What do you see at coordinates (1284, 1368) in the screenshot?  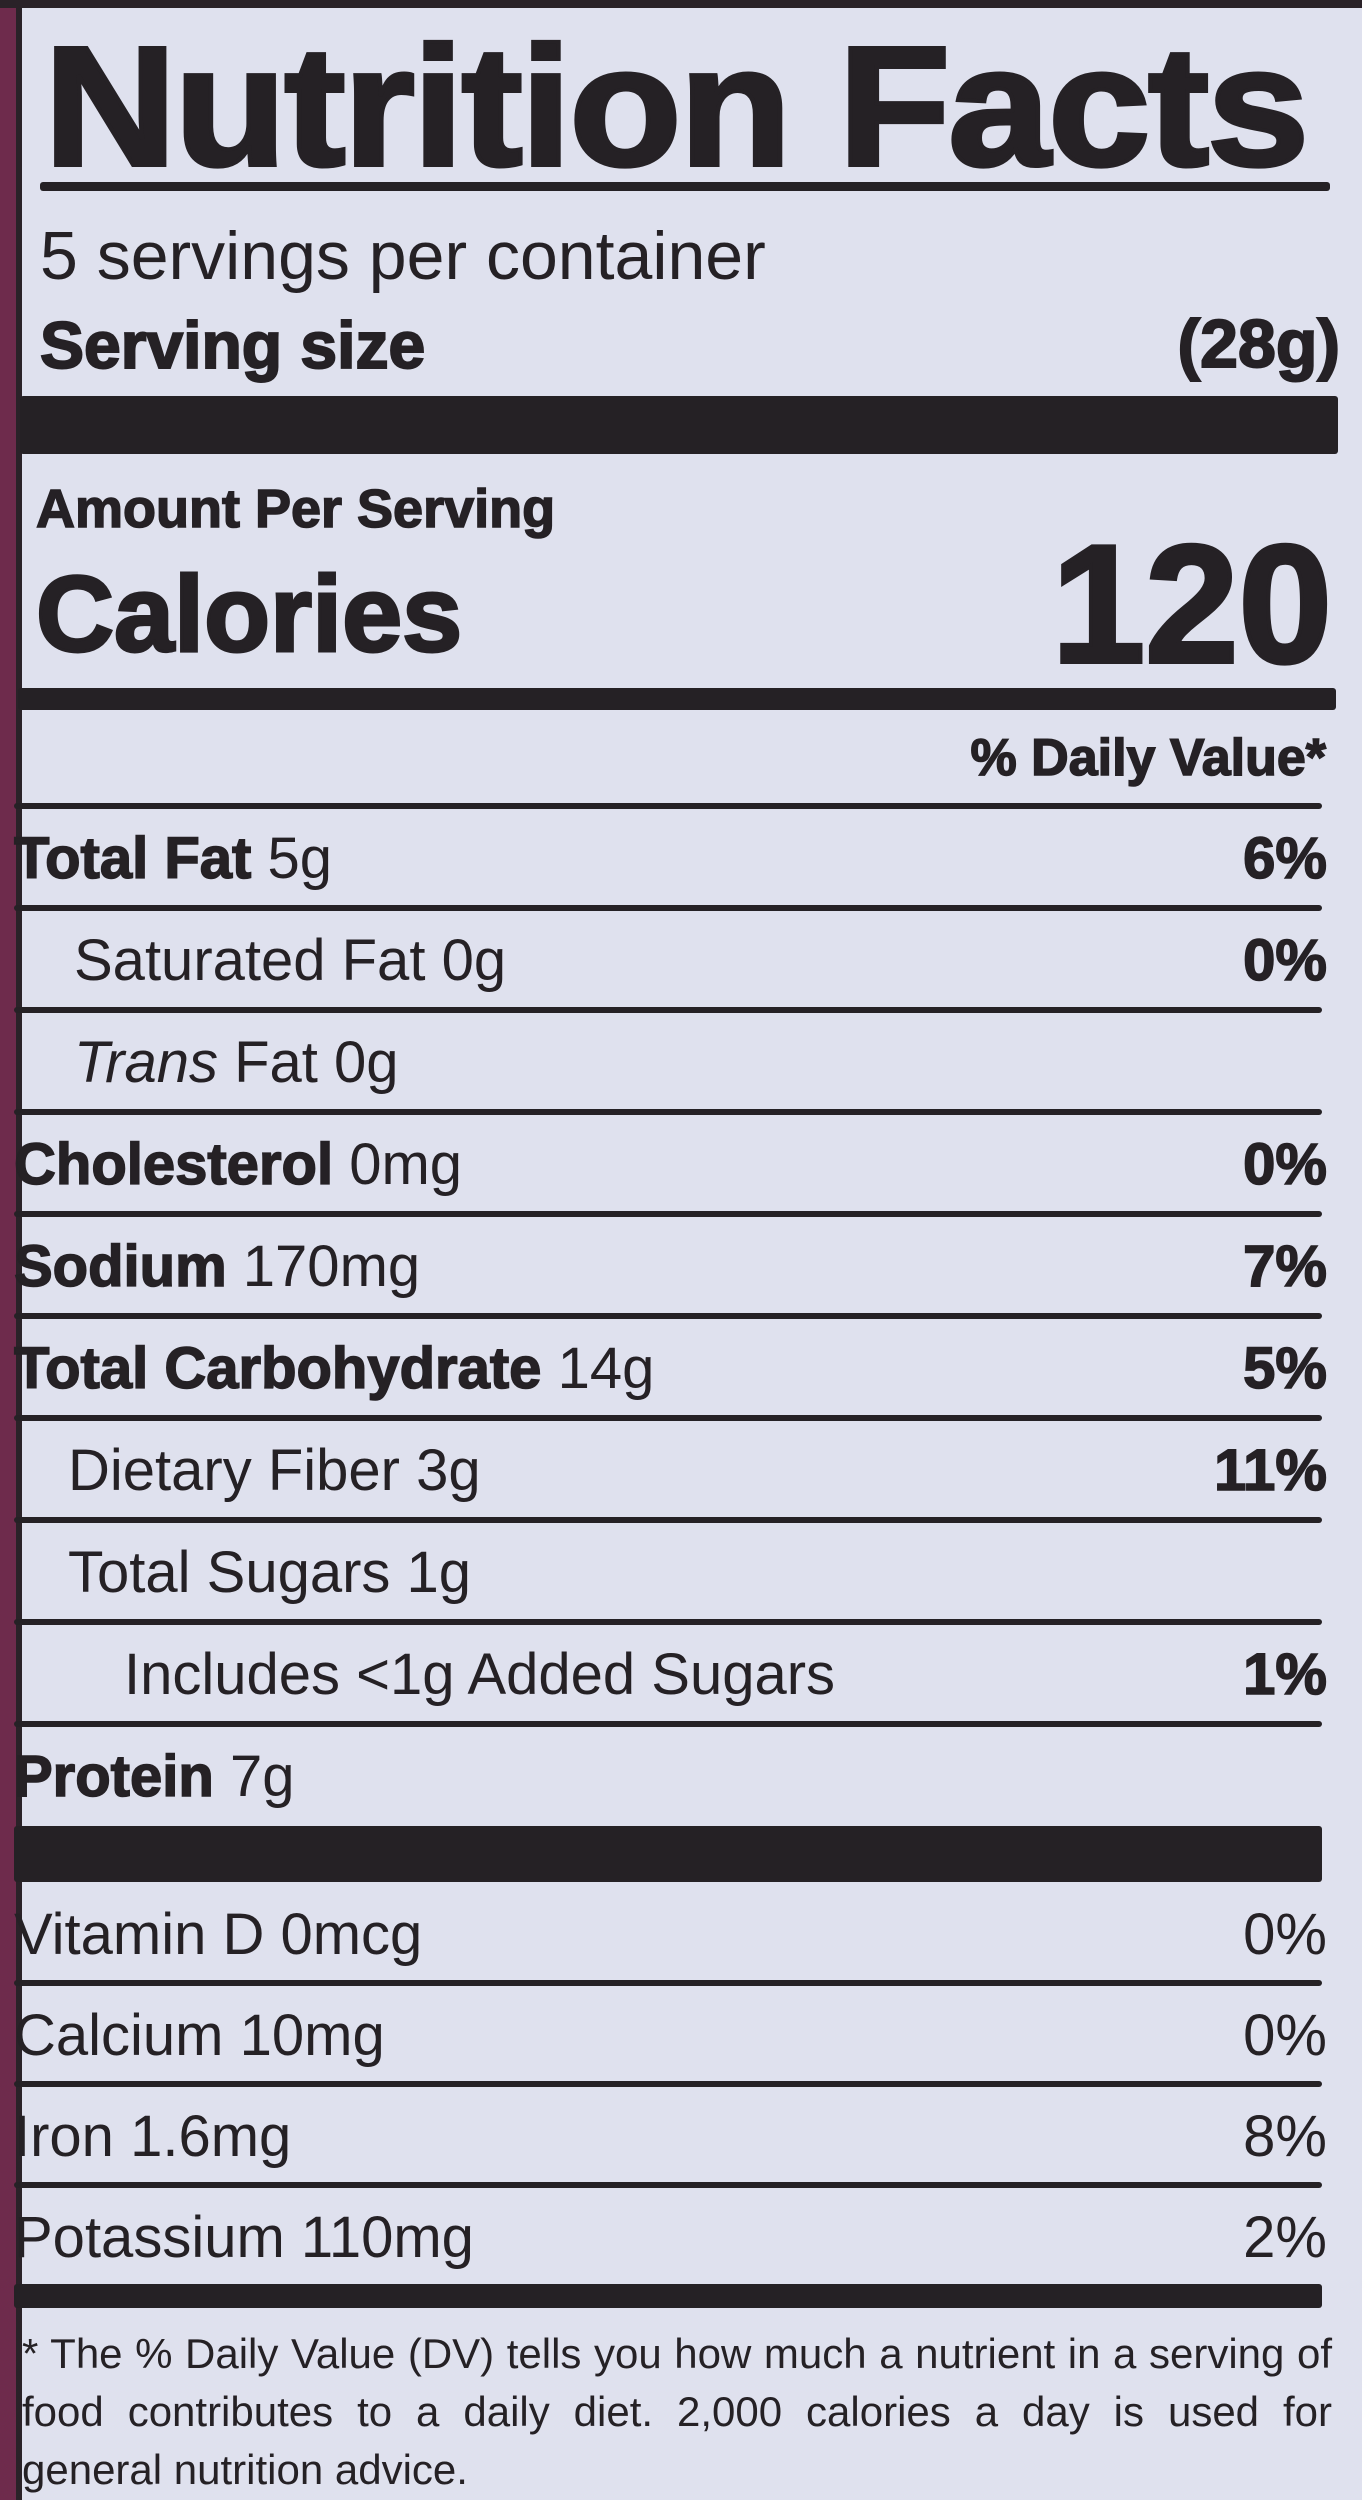 I see `daily-value-percent: 5%` at bounding box center [1284, 1368].